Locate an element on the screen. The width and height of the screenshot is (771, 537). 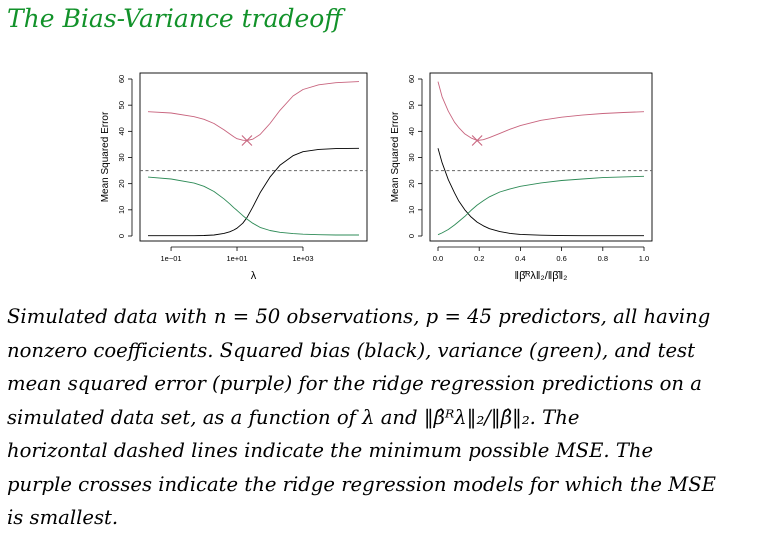
x-tick-label: 1e+01 is located at coordinates (236, 258).